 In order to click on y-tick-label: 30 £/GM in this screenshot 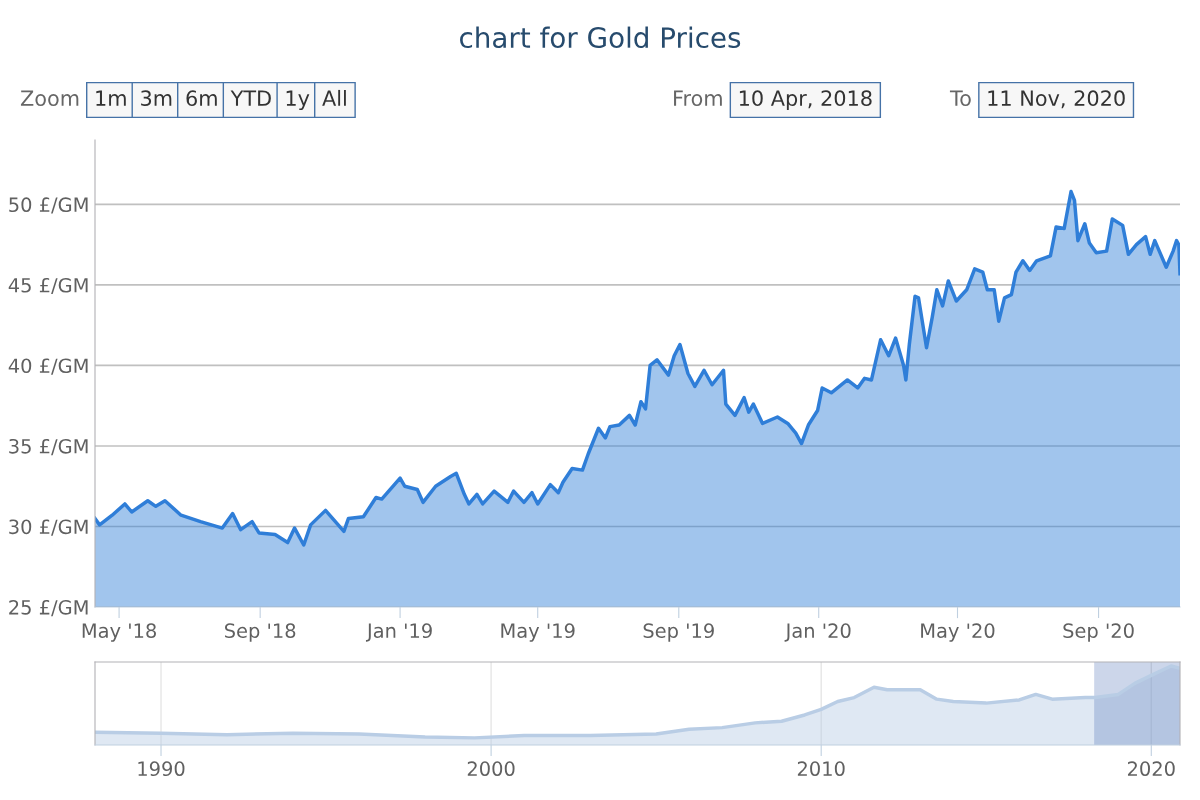, I will do `click(48, 527)`.